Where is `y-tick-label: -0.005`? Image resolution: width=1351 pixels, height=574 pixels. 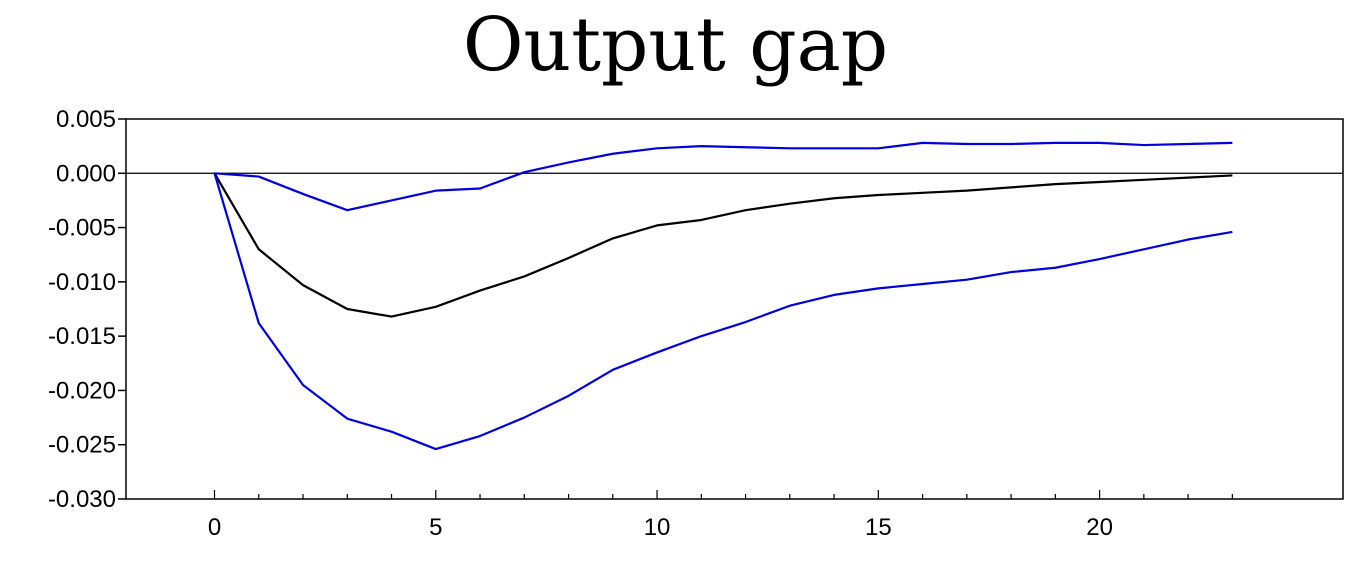 y-tick-label: -0.005 is located at coordinates (82, 228).